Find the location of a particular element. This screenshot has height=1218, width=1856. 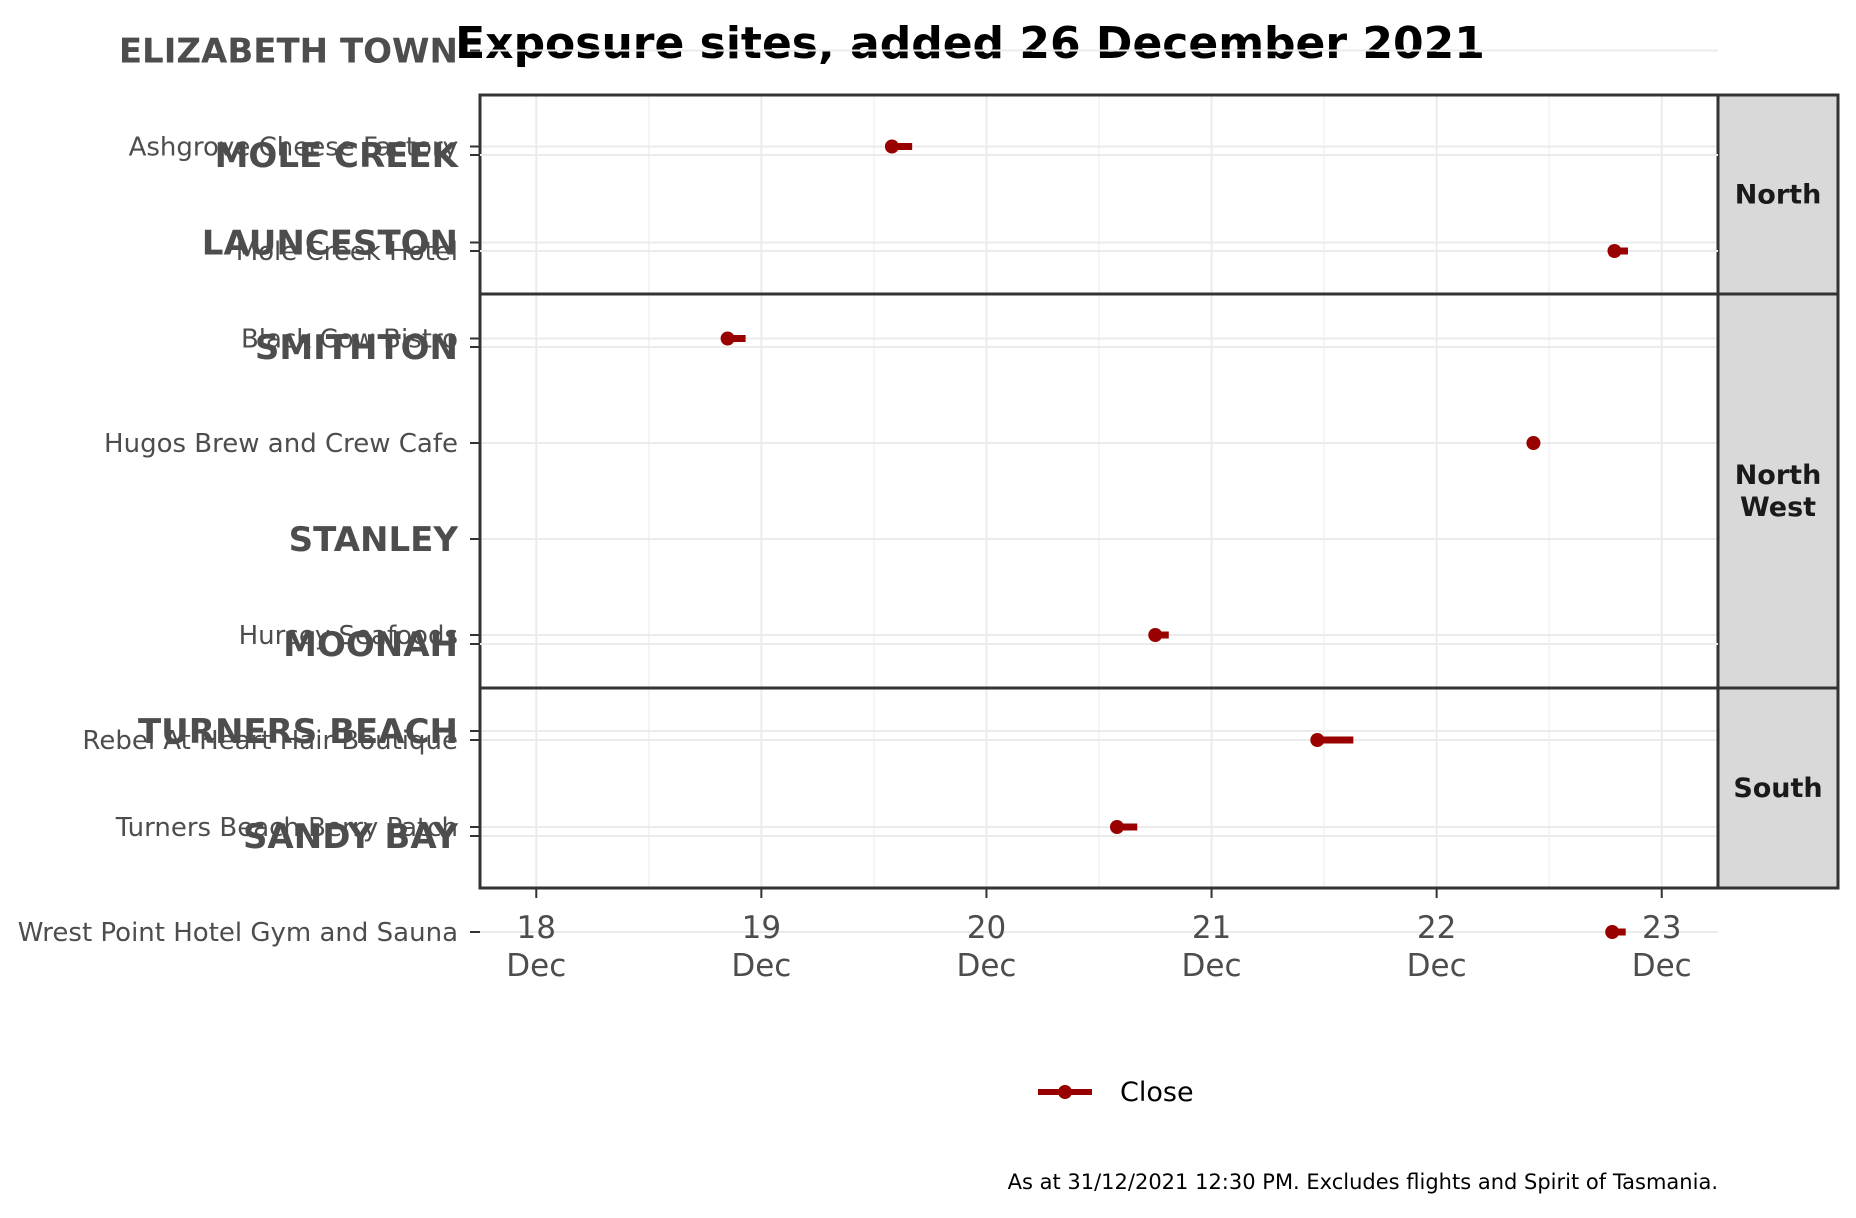

x-tick-label: 23 Dec is located at coordinates (1662, 947).